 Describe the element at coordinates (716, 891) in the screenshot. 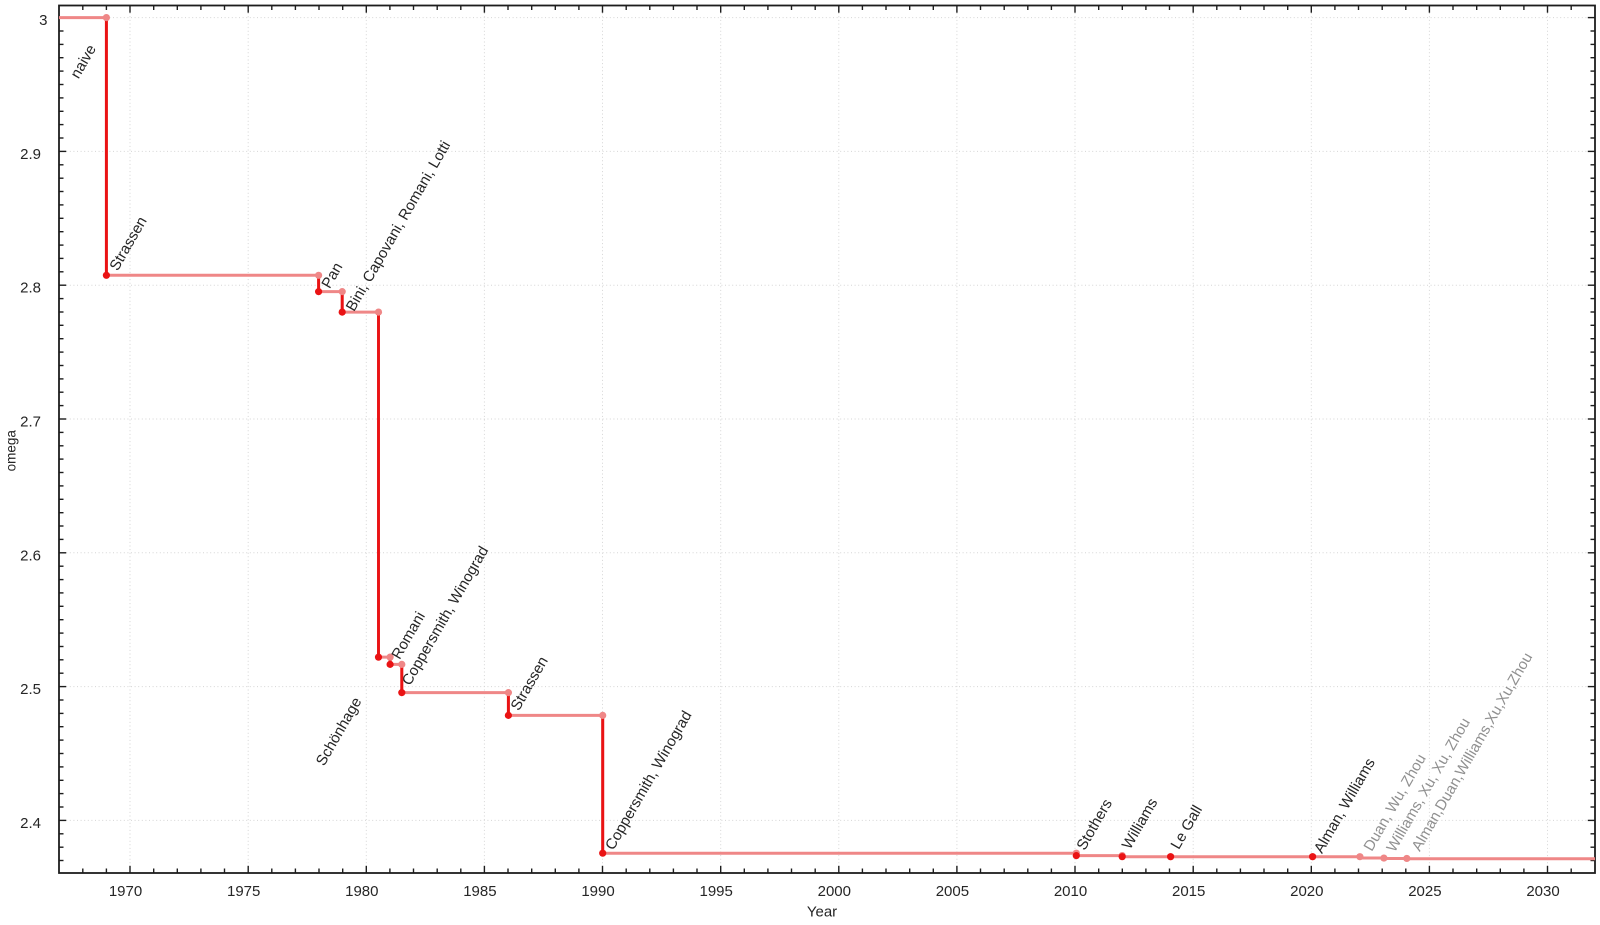

I see `svg-text: 1995` at that location.